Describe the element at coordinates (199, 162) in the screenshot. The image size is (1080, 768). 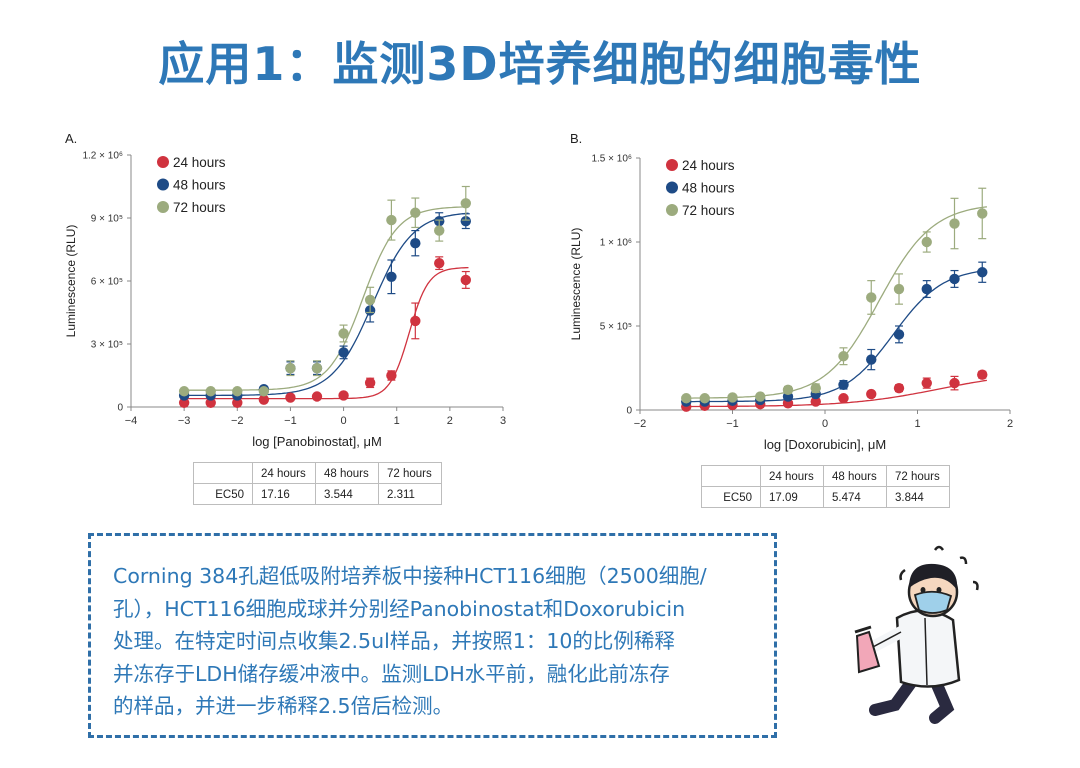
I see `legend-label: 24 hours` at that location.